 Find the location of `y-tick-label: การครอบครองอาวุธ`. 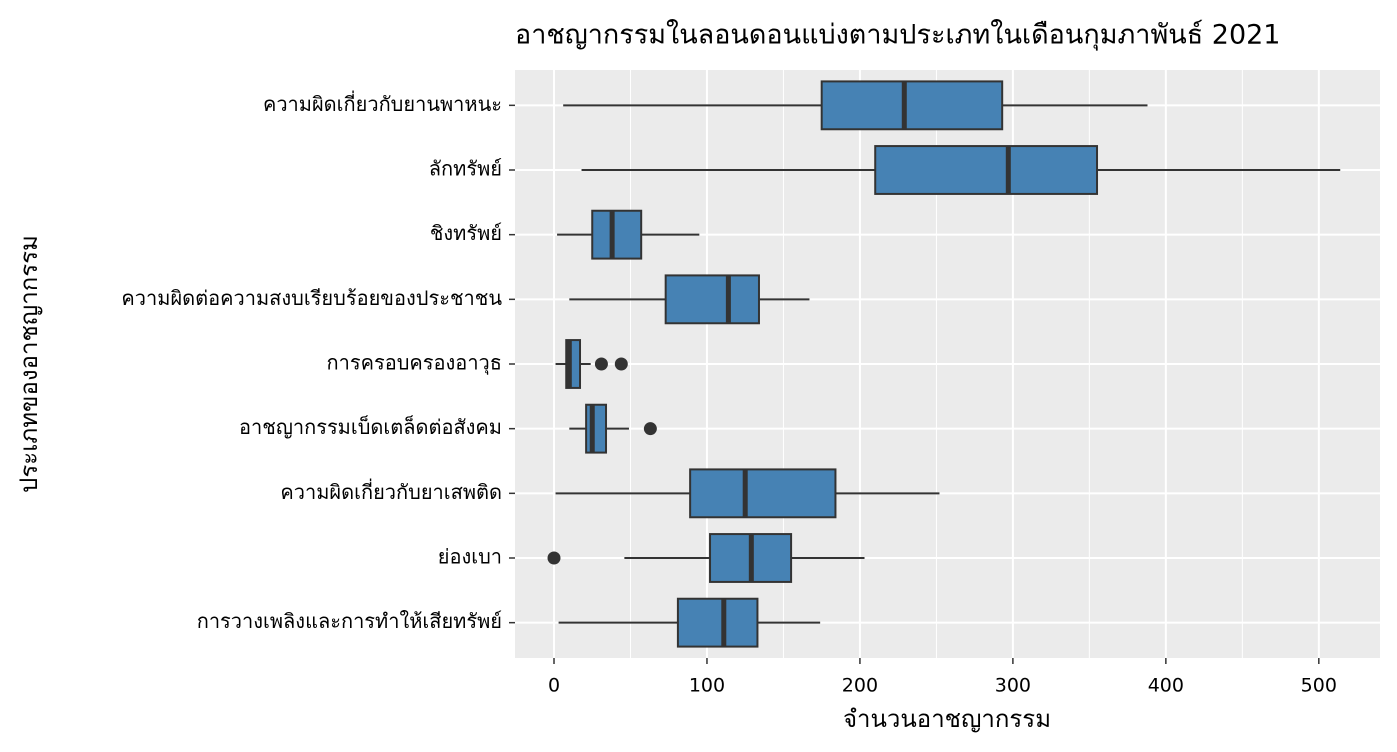

y-tick-label: การครอบครองอาวุธ is located at coordinates (415, 363).